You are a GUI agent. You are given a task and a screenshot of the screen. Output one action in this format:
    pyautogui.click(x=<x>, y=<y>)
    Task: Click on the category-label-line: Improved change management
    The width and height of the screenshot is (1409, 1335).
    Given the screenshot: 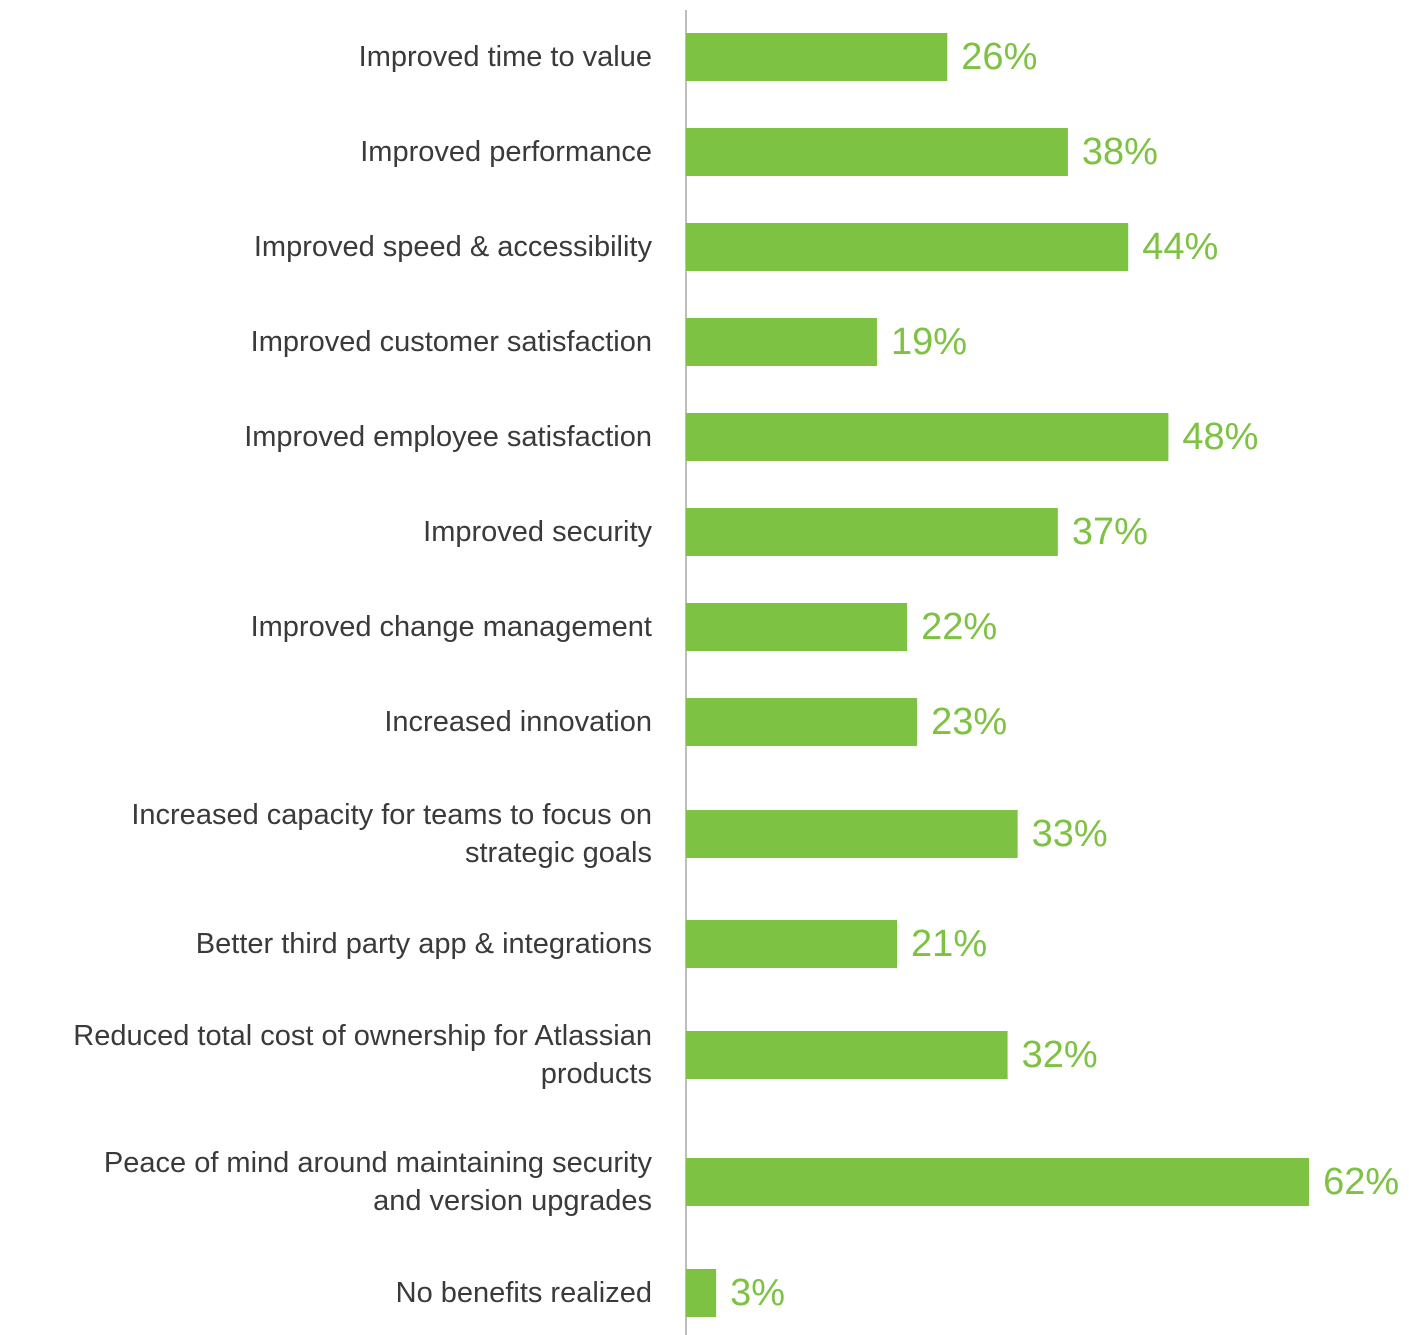 What is the action you would take?
    pyautogui.click(x=451, y=627)
    